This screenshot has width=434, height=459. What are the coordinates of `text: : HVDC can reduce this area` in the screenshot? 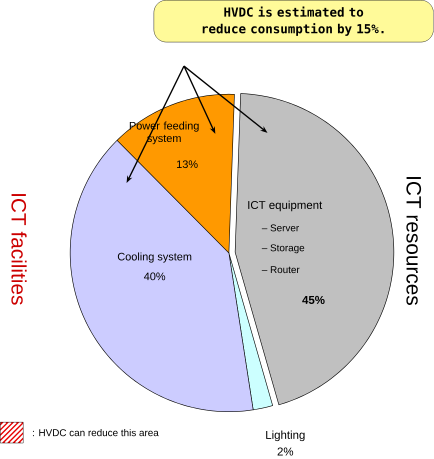 It's located at (96, 432).